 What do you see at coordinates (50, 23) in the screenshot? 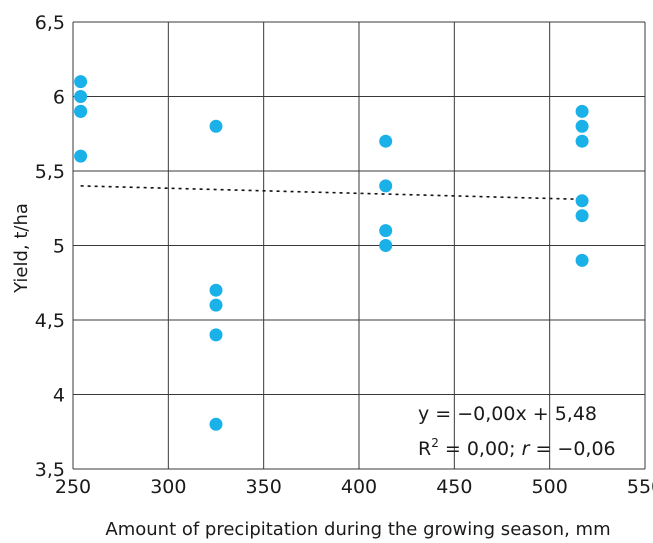
I see `y-tick-label: 6,5` at bounding box center [50, 23].